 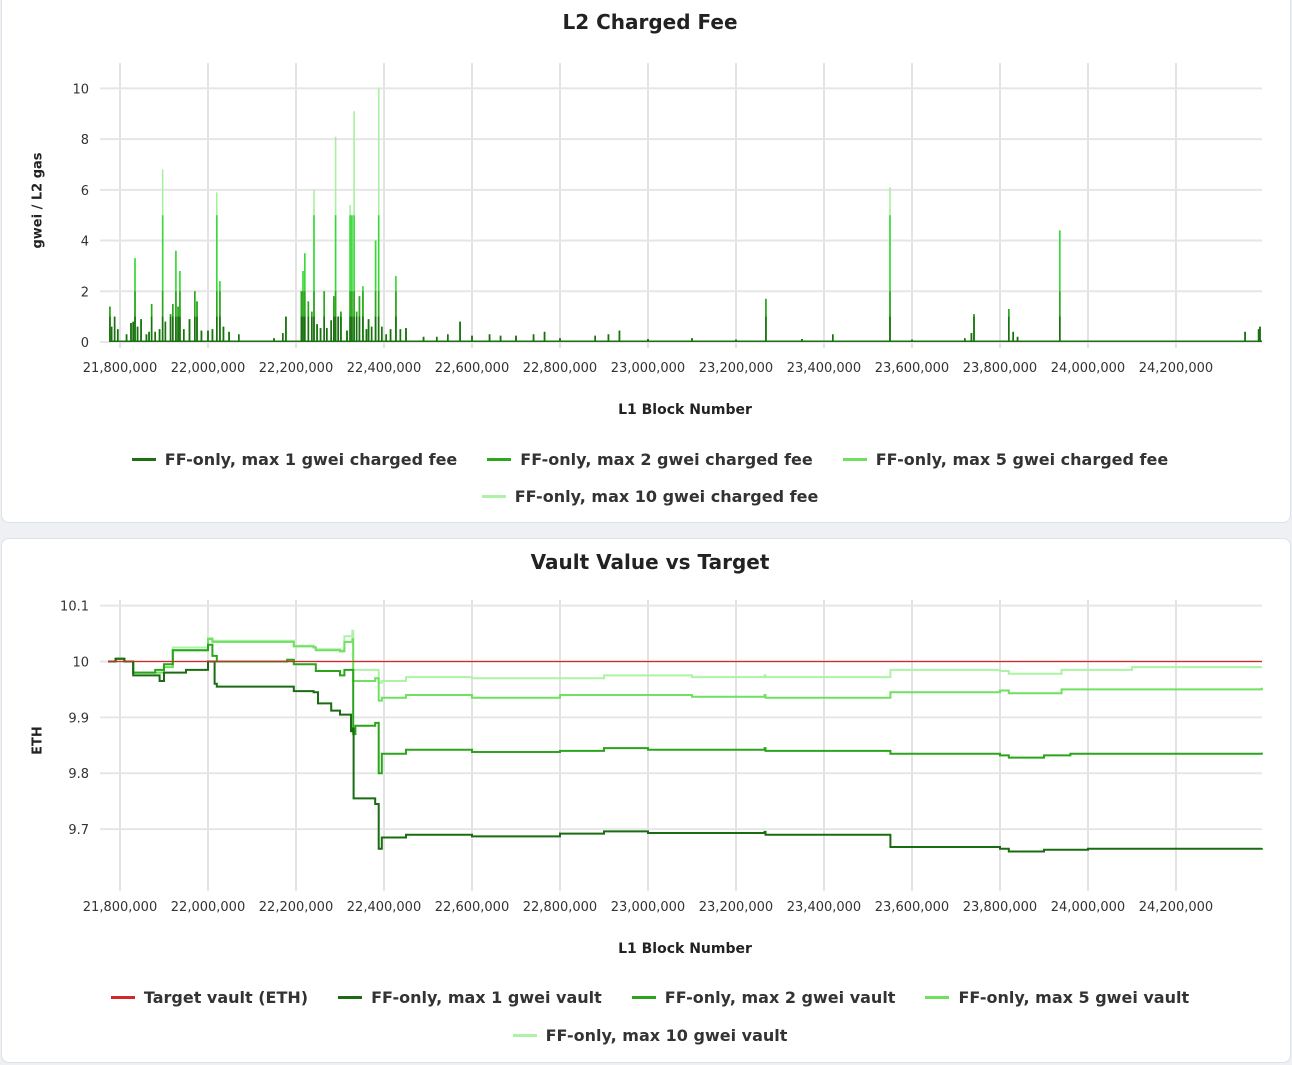 I want to click on legend-item-fee-max-1: FF-only, max 1 gwei charged fee, so click(x=294, y=459).